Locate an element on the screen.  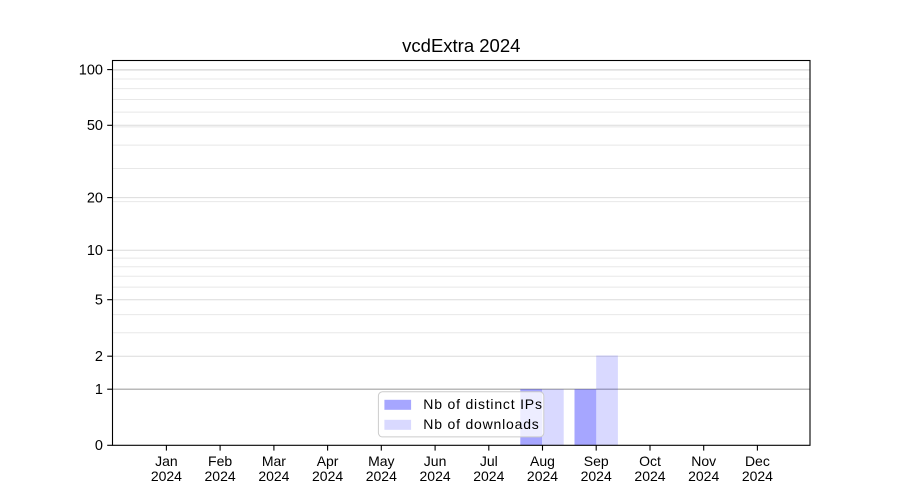
svg-text: 50 is located at coordinates (95, 126).